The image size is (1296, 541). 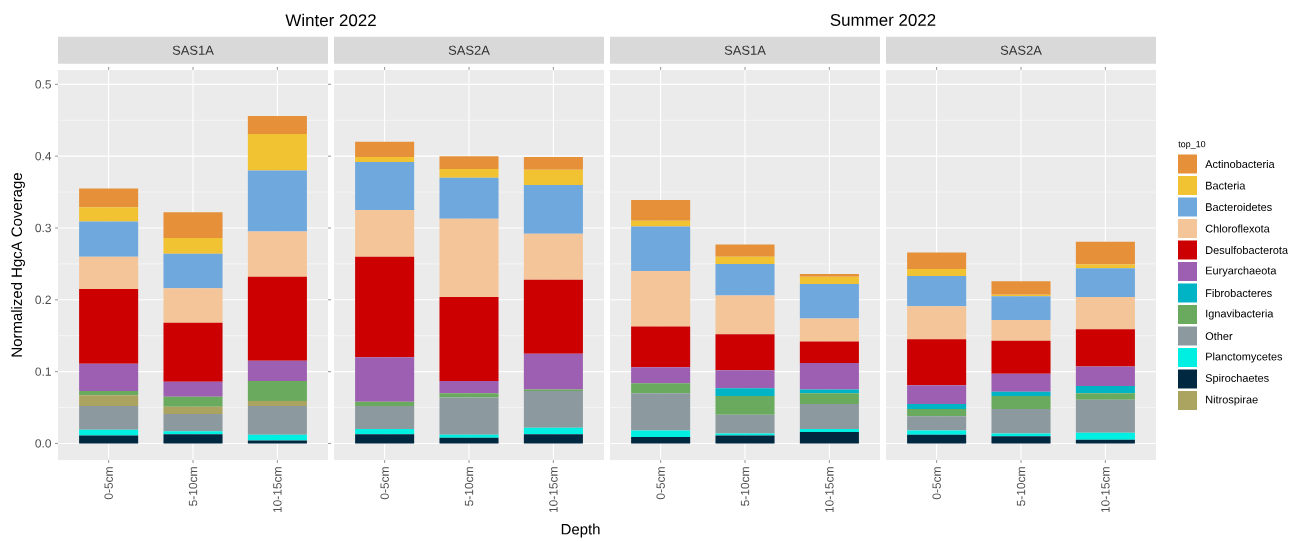 What do you see at coordinates (1105, 490) in the screenshot?
I see `x-tick-label: 10-15cm` at bounding box center [1105, 490].